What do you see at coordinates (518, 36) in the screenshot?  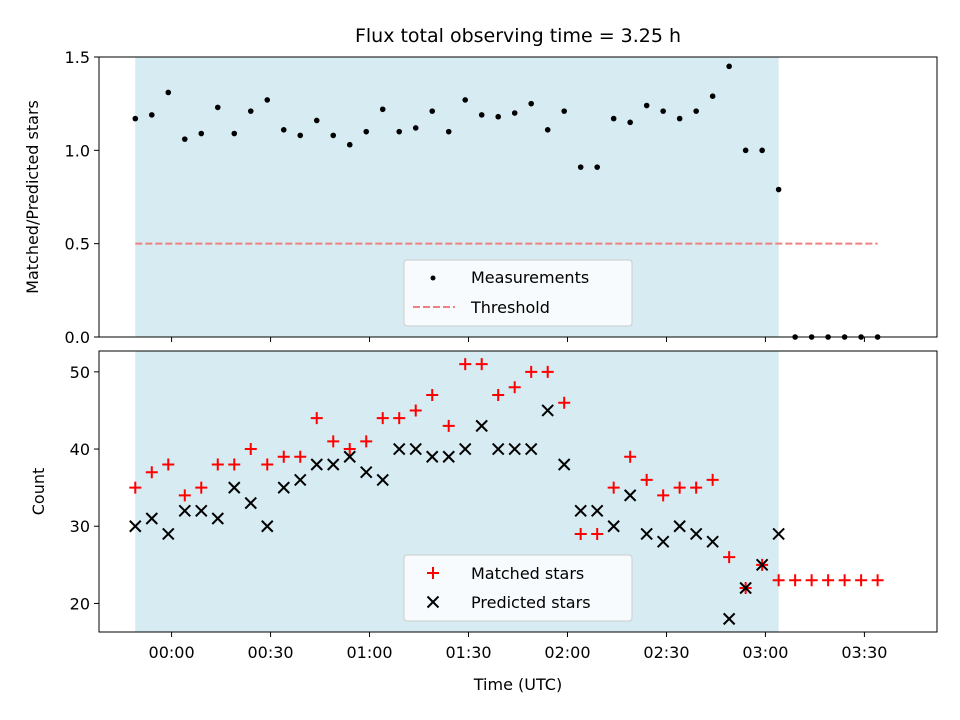 I see `chart-title: Flux total observing time = 3.25 h` at bounding box center [518, 36].